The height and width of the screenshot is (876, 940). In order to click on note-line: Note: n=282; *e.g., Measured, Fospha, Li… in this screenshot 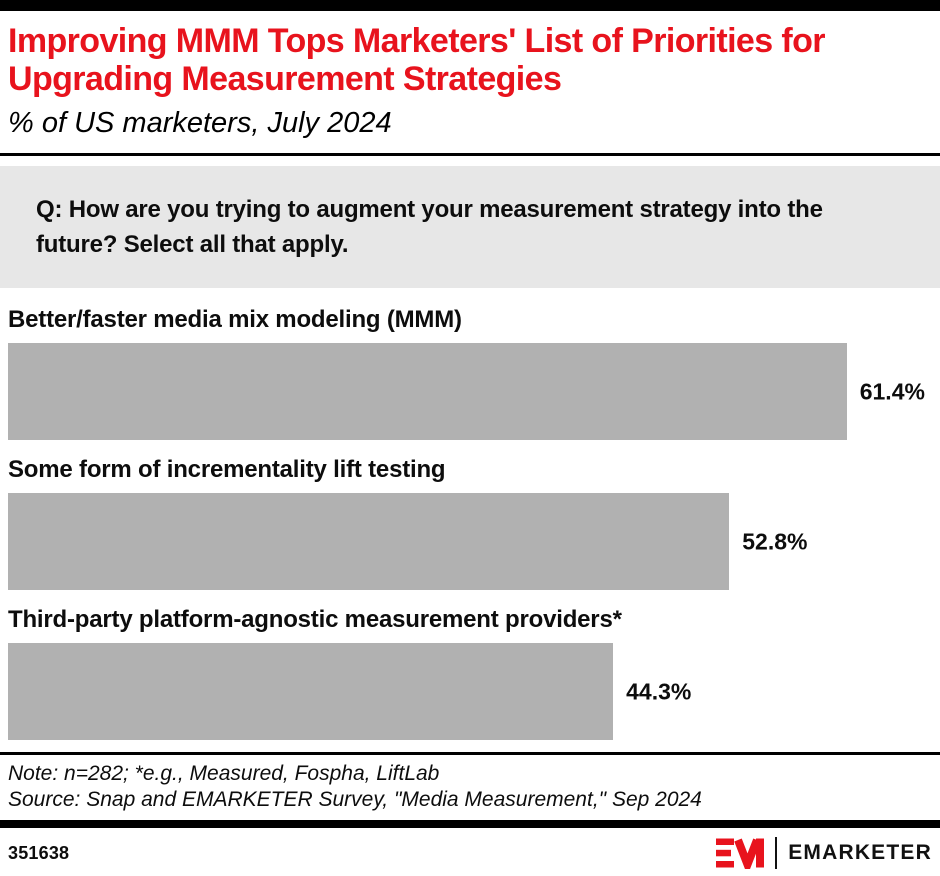, I will do `click(224, 773)`.